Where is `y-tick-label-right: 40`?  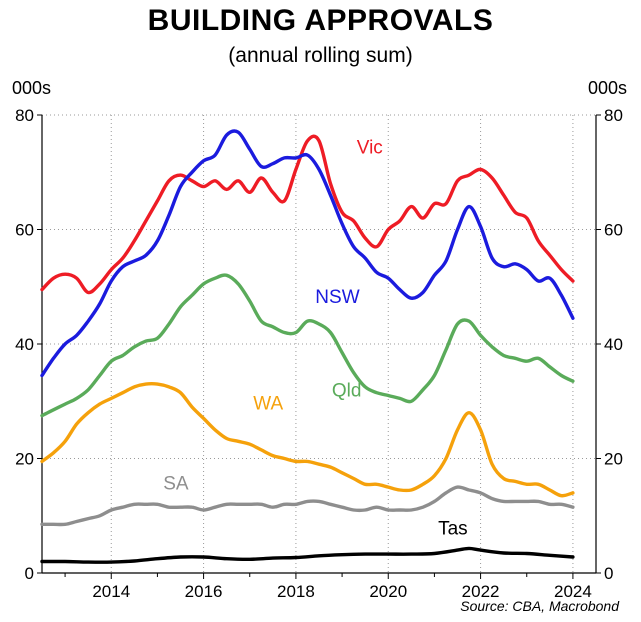
y-tick-label-right: 40 is located at coordinates (613, 344).